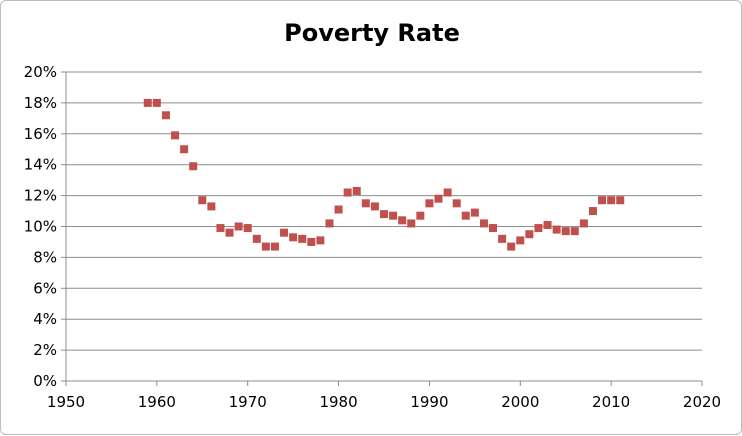 Image resolution: width=742 pixels, height=436 pixels. I want to click on y-tick-label: 4%, so click(45, 319).